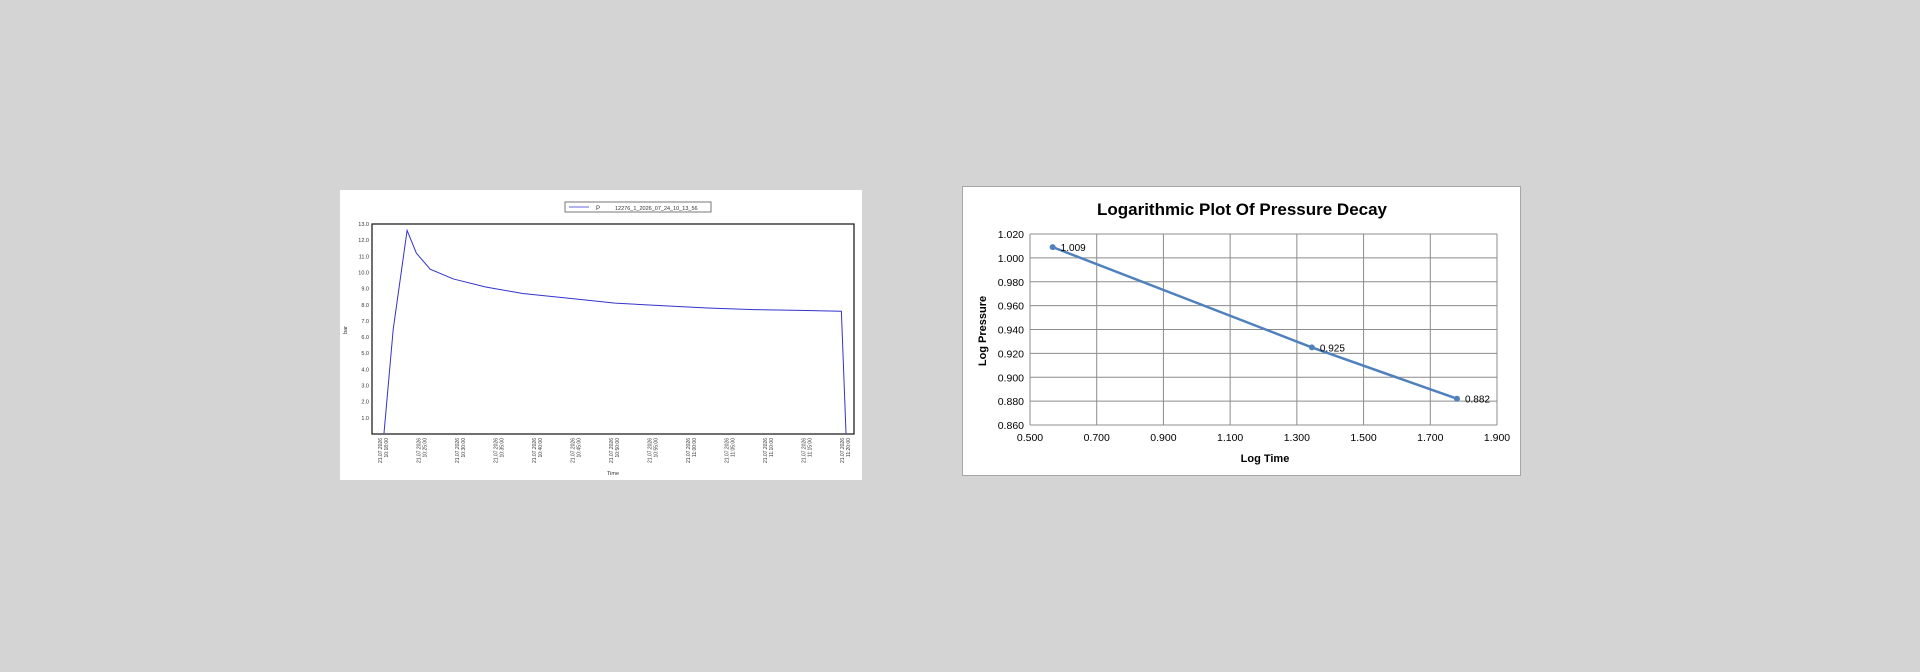 This screenshot has height=672, width=1920. What do you see at coordinates (846, 450) in the screenshot?
I see `x-tick-label: 21.07.202611:20:00` at bounding box center [846, 450].